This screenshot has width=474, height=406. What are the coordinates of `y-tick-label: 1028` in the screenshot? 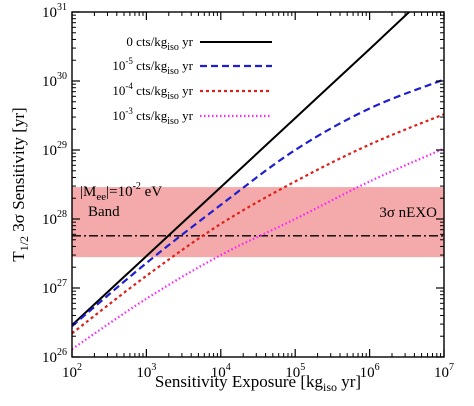 It's located at (54, 218).